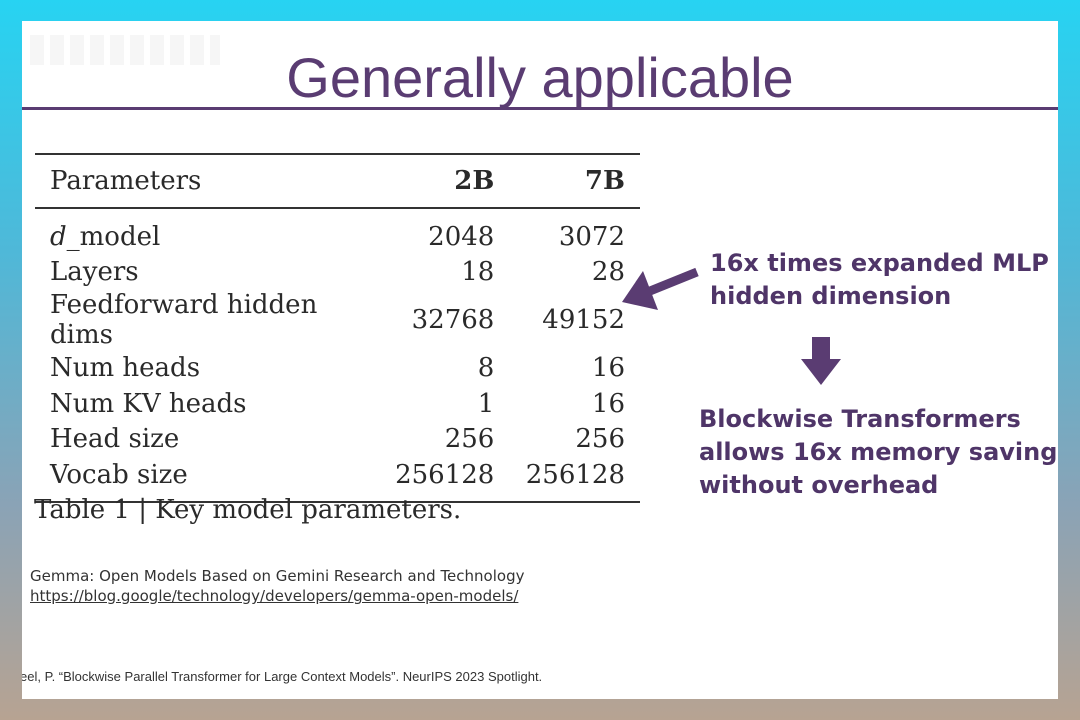 This screenshot has width=1080, height=720. I want to click on value-2b: 256128, so click(445, 474).